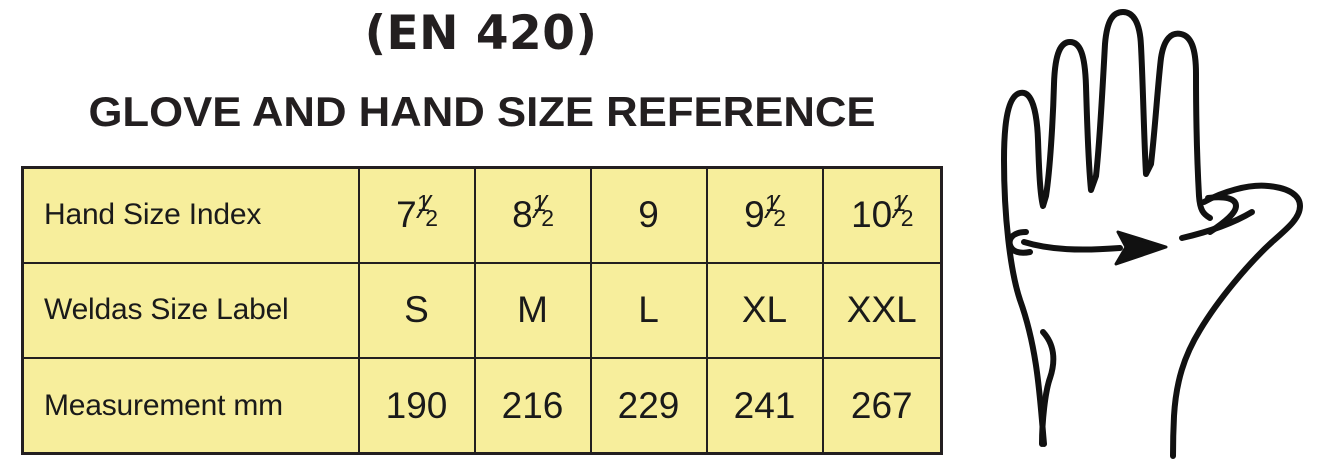 The width and height of the screenshot is (1329, 469). I want to click on row-label-hand-size-index: Hand Size Index, so click(191, 215).